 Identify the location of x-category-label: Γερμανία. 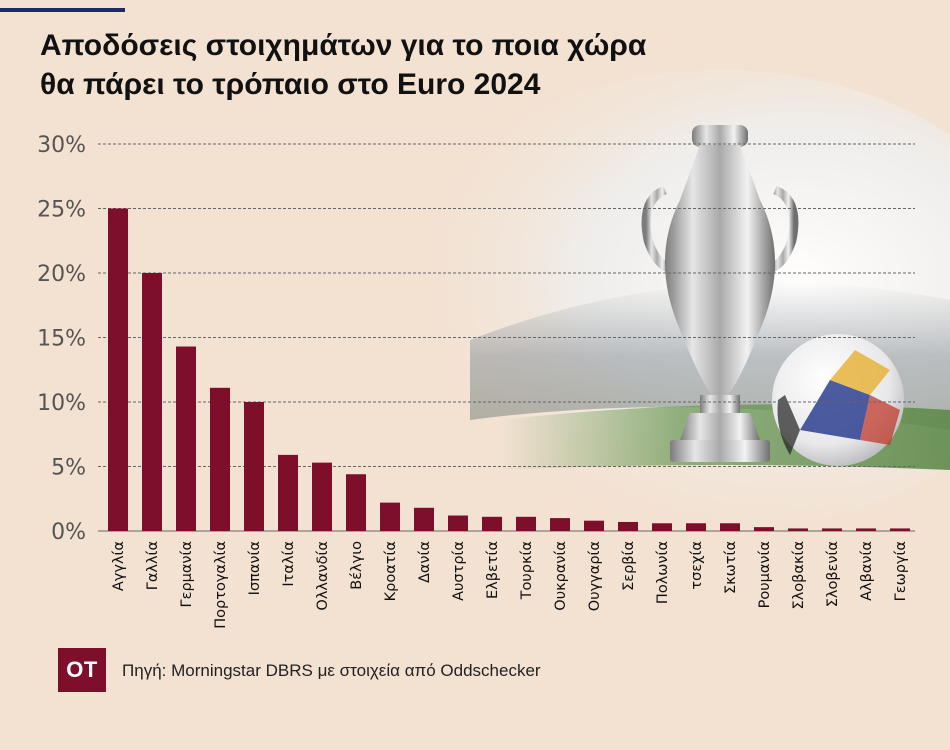
(187, 574).